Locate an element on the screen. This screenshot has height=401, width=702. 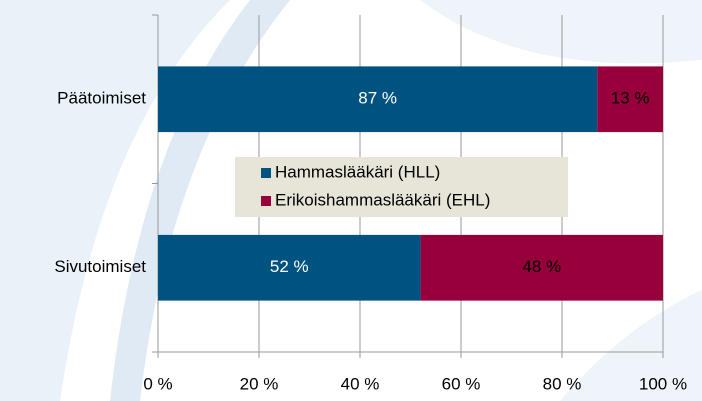
category-label: Päätoimiset is located at coordinates (101, 98).